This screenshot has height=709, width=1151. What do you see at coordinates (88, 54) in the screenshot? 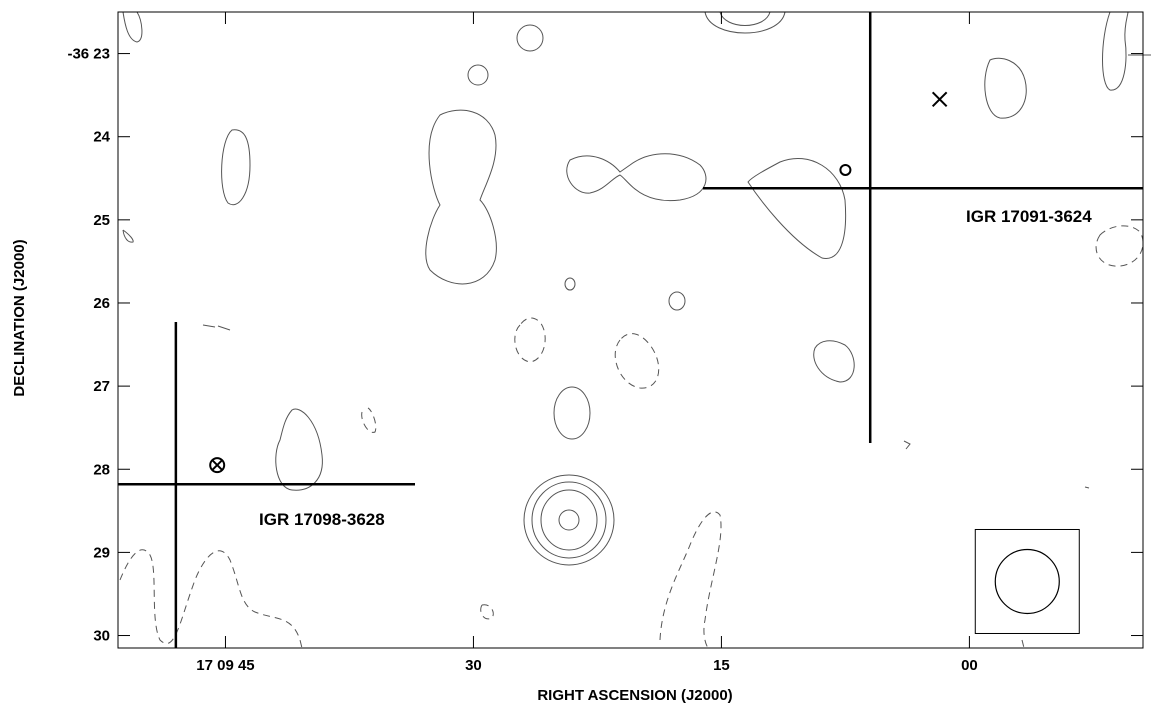
I see `y-tick-label: -36 23` at bounding box center [88, 54].